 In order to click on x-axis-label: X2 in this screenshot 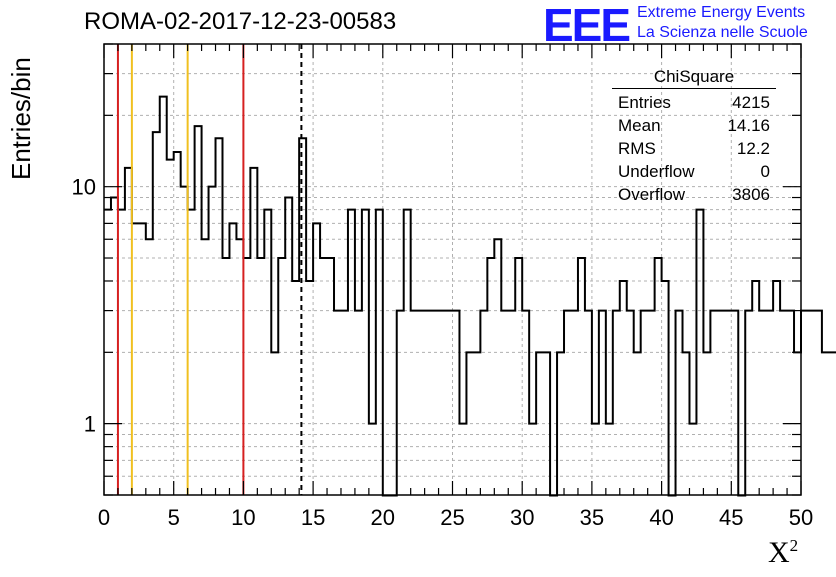, I will do `click(783, 553)`.